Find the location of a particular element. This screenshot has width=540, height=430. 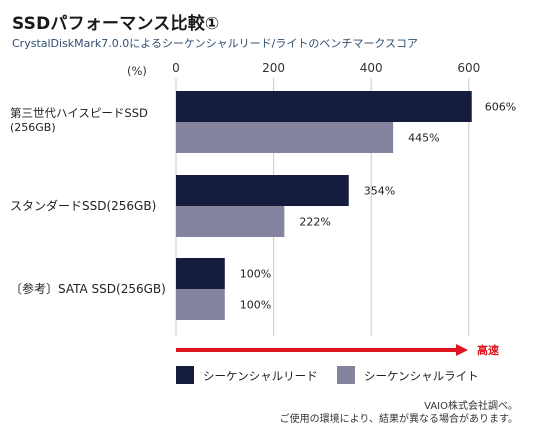

category-label: 〔参考〕SATA SSD(256GB) is located at coordinates (88, 288).